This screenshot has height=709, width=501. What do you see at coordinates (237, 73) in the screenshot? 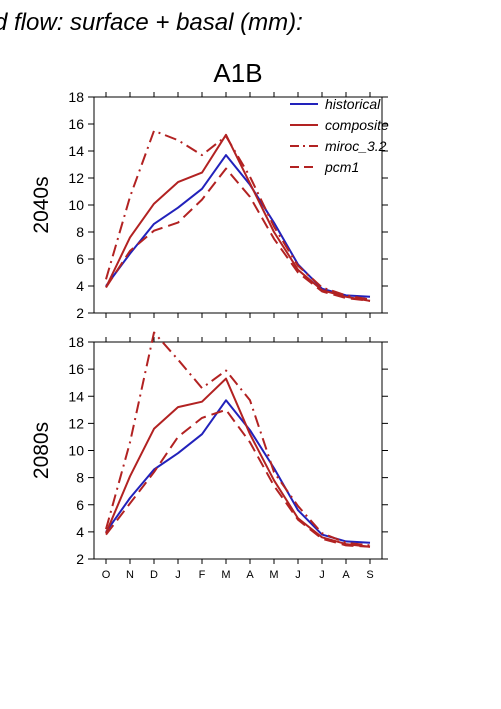
I see `chart-subtitle: A1B` at bounding box center [237, 73].